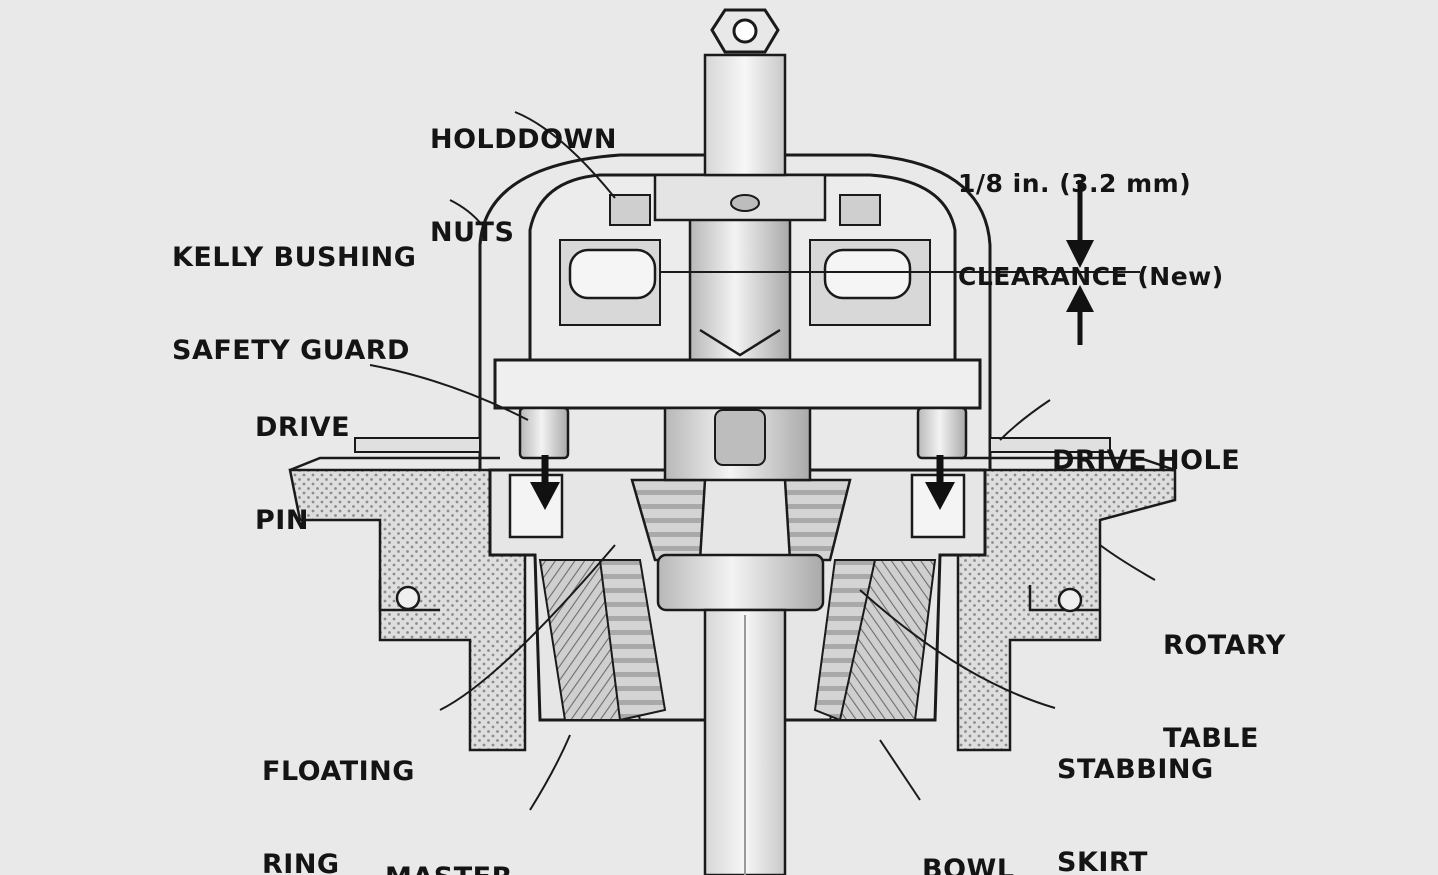 The image size is (1438, 875). What do you see at coordinates (742, 482) in the screenshot?
I see `drive-pin-arrows` at bounding box center [742, 482].